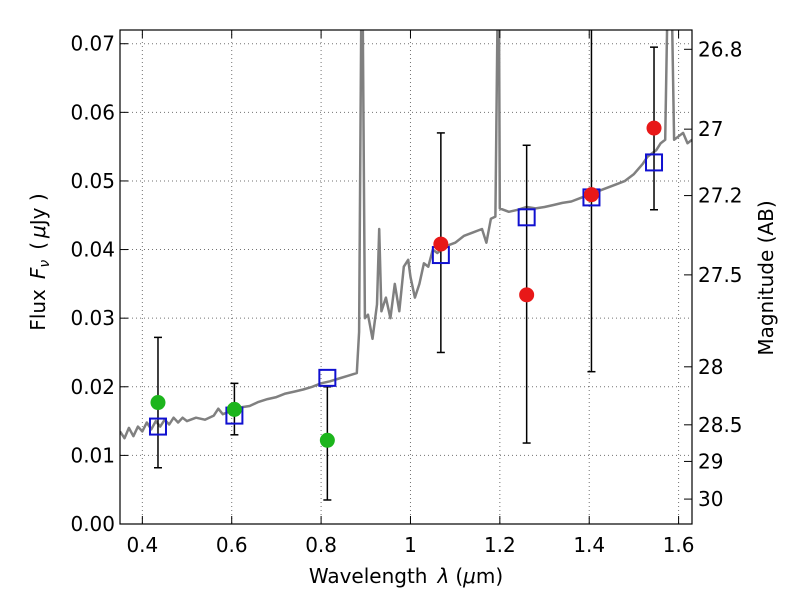 The image size is (800, 600). I want to click on y-axis-title-unit-pre: (, so click(38, 246).